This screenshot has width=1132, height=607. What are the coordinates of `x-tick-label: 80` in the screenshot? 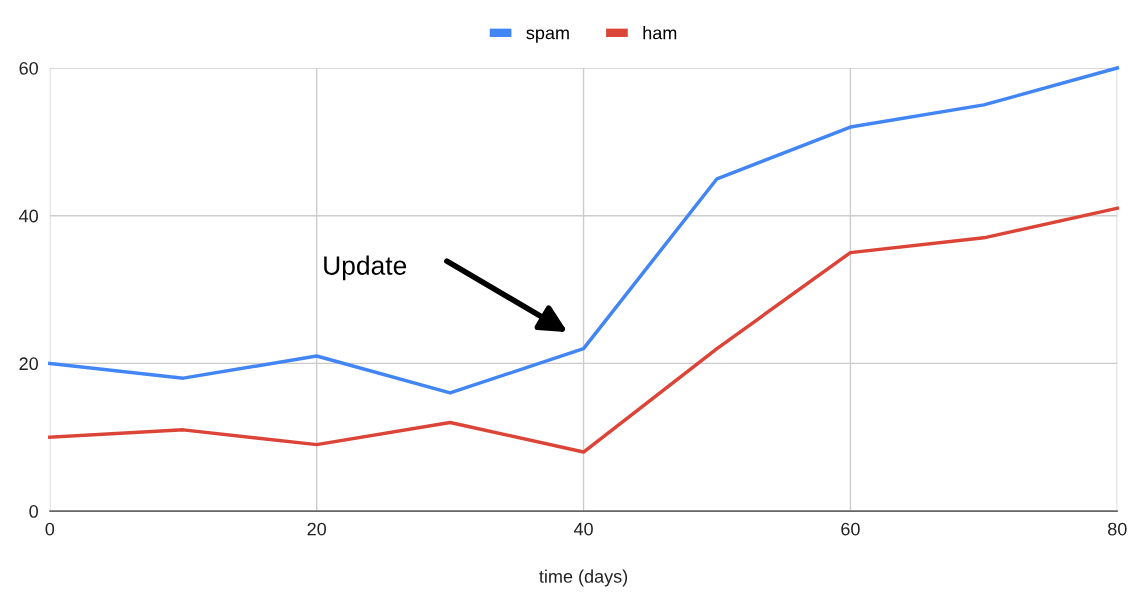 It's located at (1117, 529).